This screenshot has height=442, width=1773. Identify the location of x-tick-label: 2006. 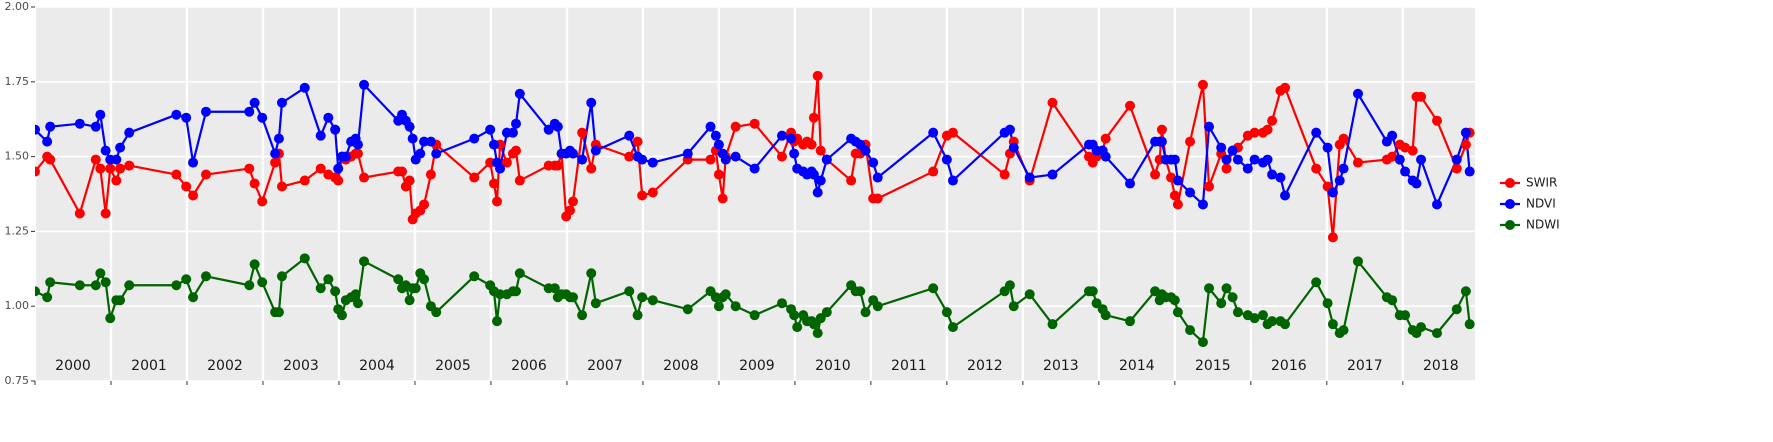
(529, 366).